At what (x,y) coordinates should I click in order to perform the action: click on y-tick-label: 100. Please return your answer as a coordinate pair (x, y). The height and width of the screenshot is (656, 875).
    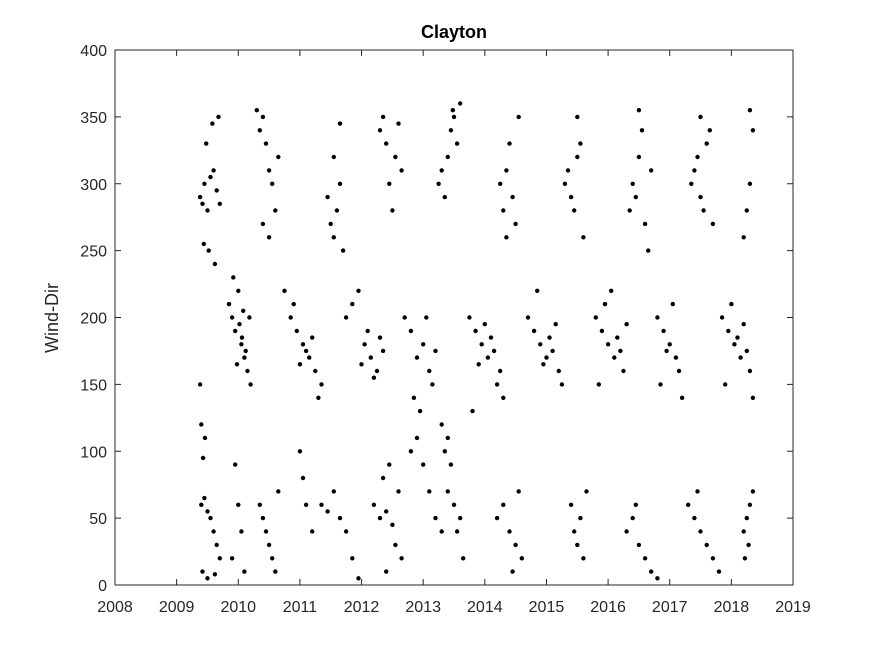
    Looking at the image, I should click on (93, 452).